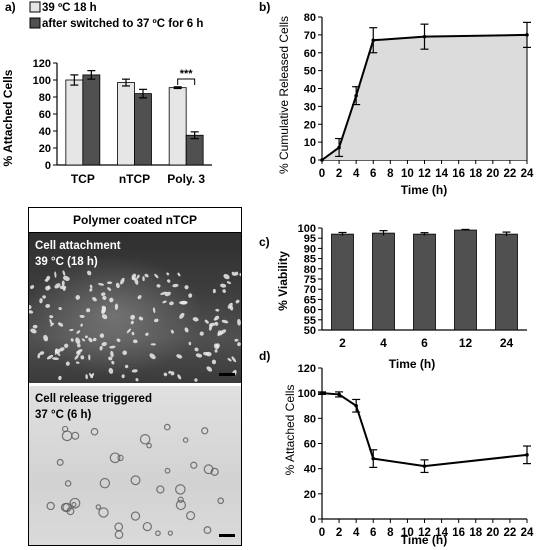 This screenshot has width=541, height=550. Describe the element at coordinates (186, 81) in the screenshot. I see `significance-bracket` at that location.